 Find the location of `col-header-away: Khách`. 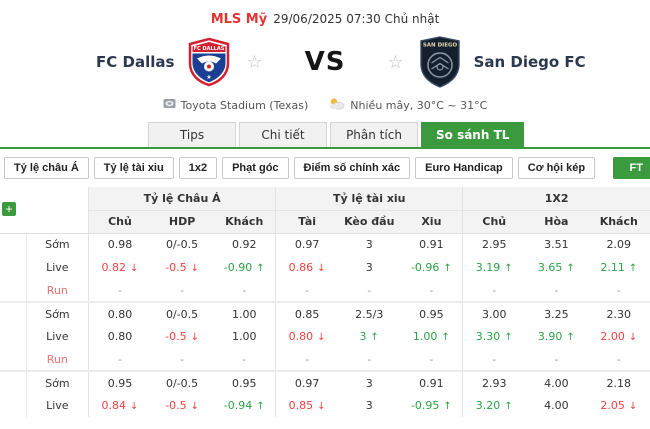

col-header-away: Khách is located at coordinates (244, 222).